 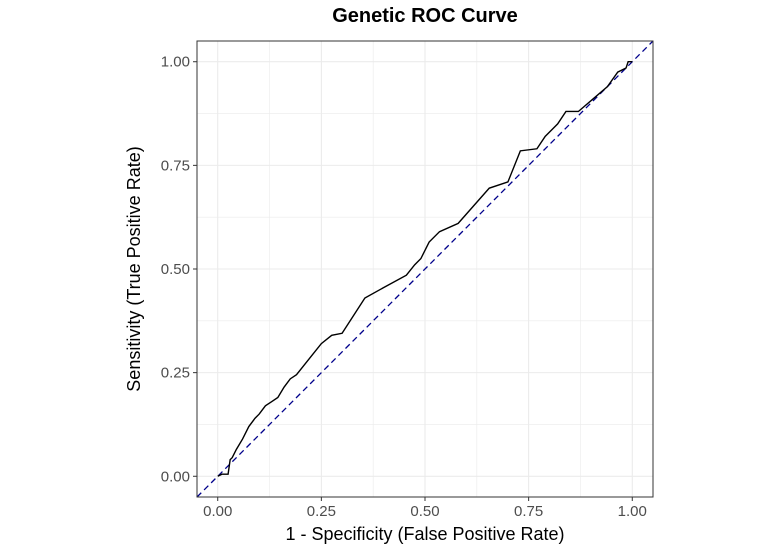 I want to click on y-tick-label: 0.50, so click(x=175, y=269).